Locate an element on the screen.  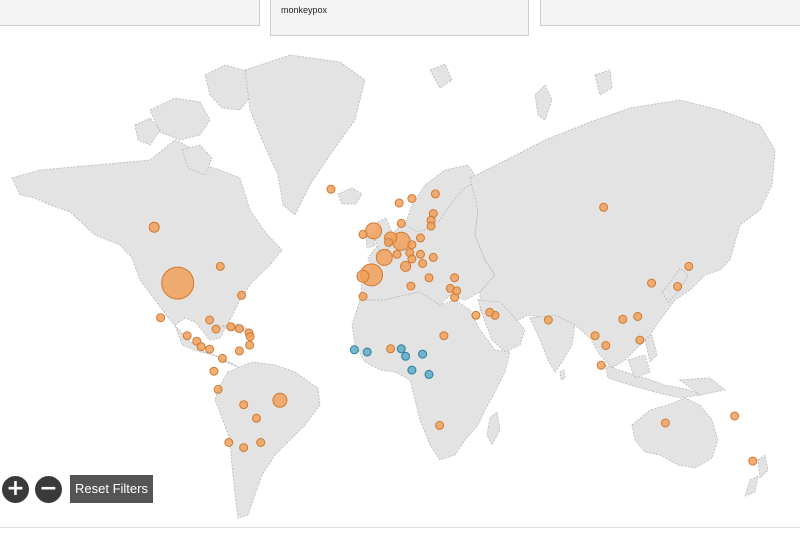
map-controls: + − Reset Filters is located at coordinates (77, 489).